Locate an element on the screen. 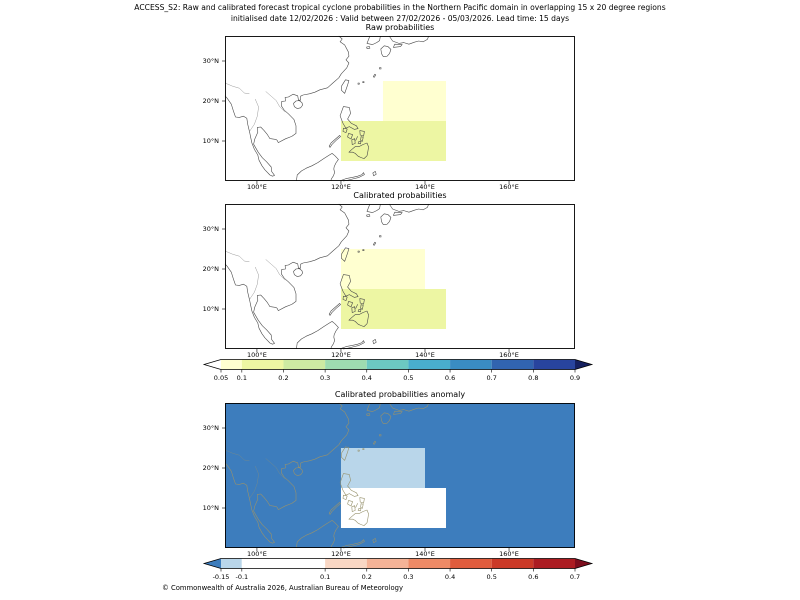 The width and height of the screenshot is (800, 600). panel-calibrated-title: Calibrated probabilities is located at coordinates (400, 195).